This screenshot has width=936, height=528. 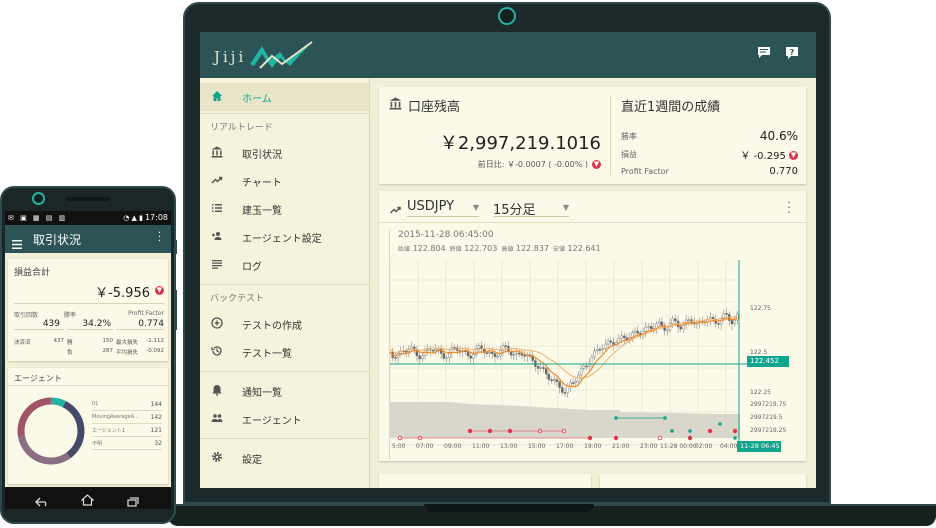 I want to click on time-tick: 21:00, so click(x=621, y=446).